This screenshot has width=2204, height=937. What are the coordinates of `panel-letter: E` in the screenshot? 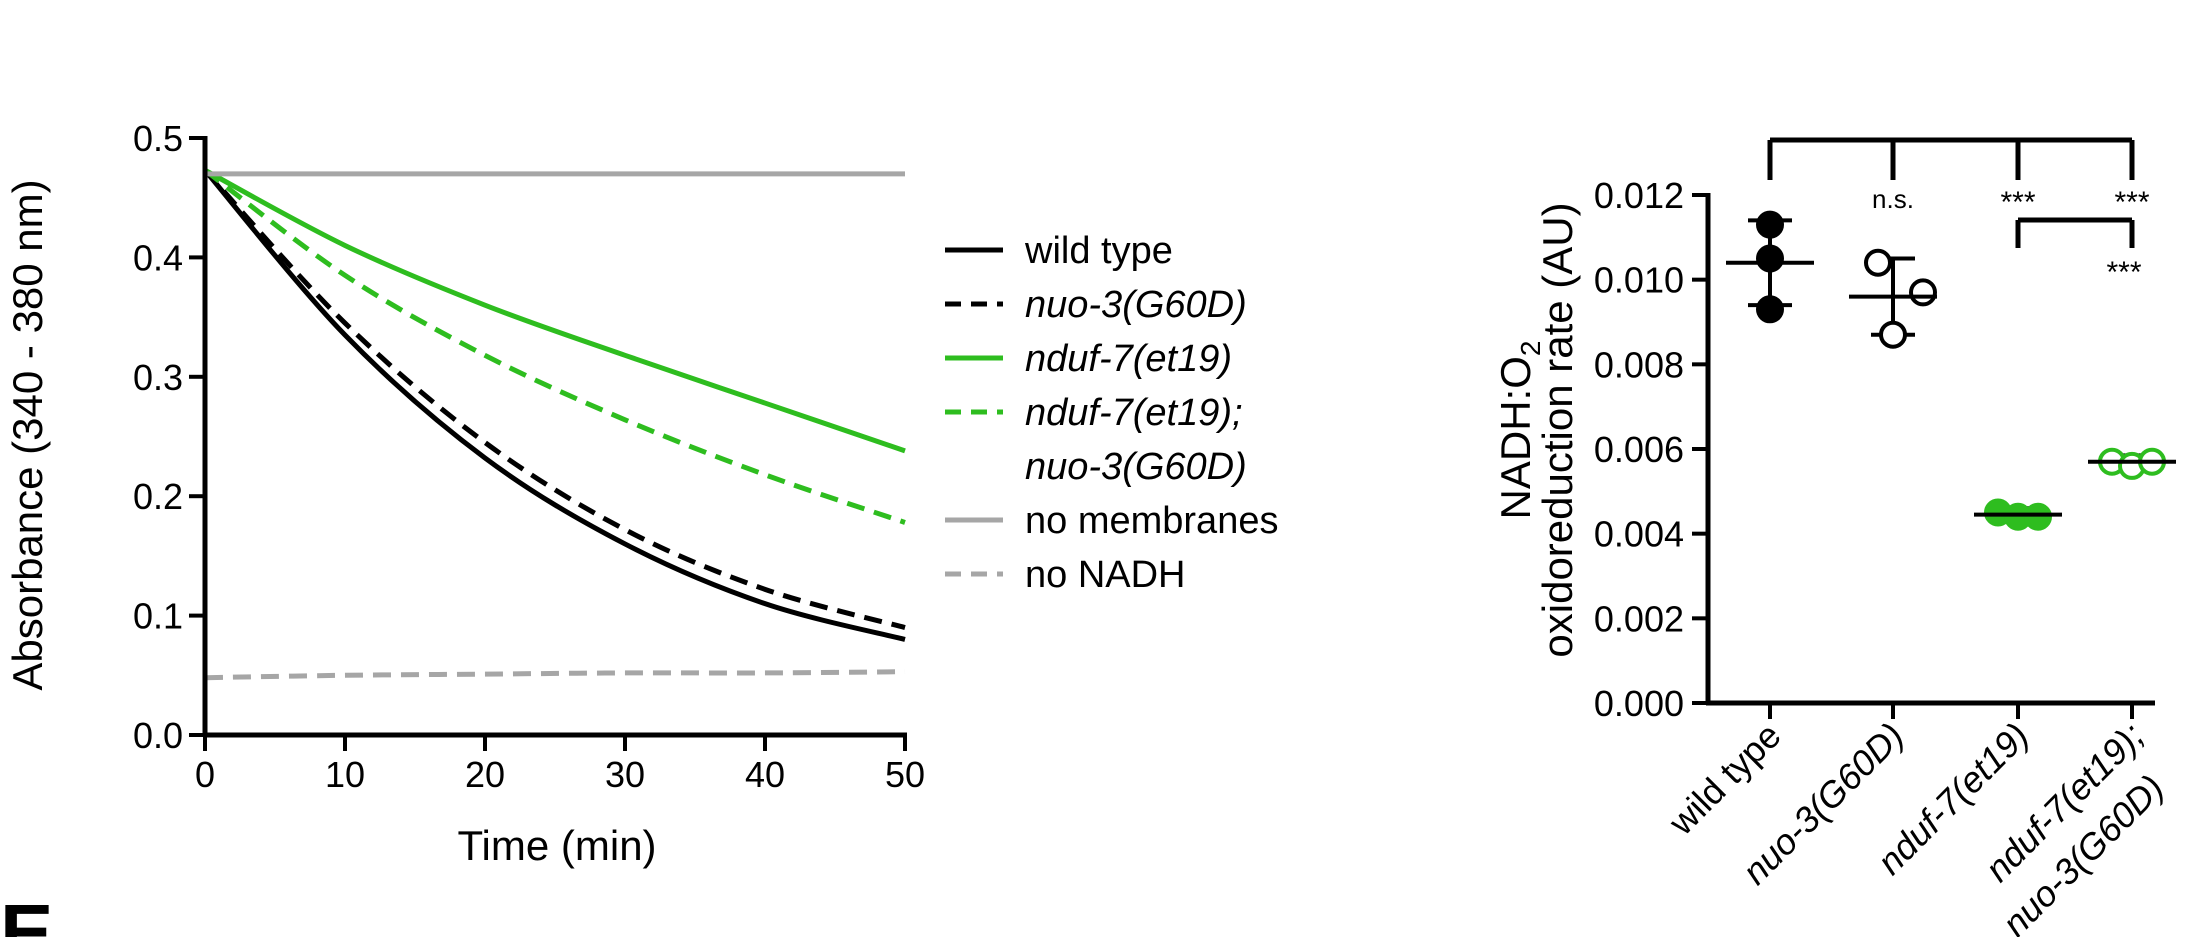 It's located at (26, 912).